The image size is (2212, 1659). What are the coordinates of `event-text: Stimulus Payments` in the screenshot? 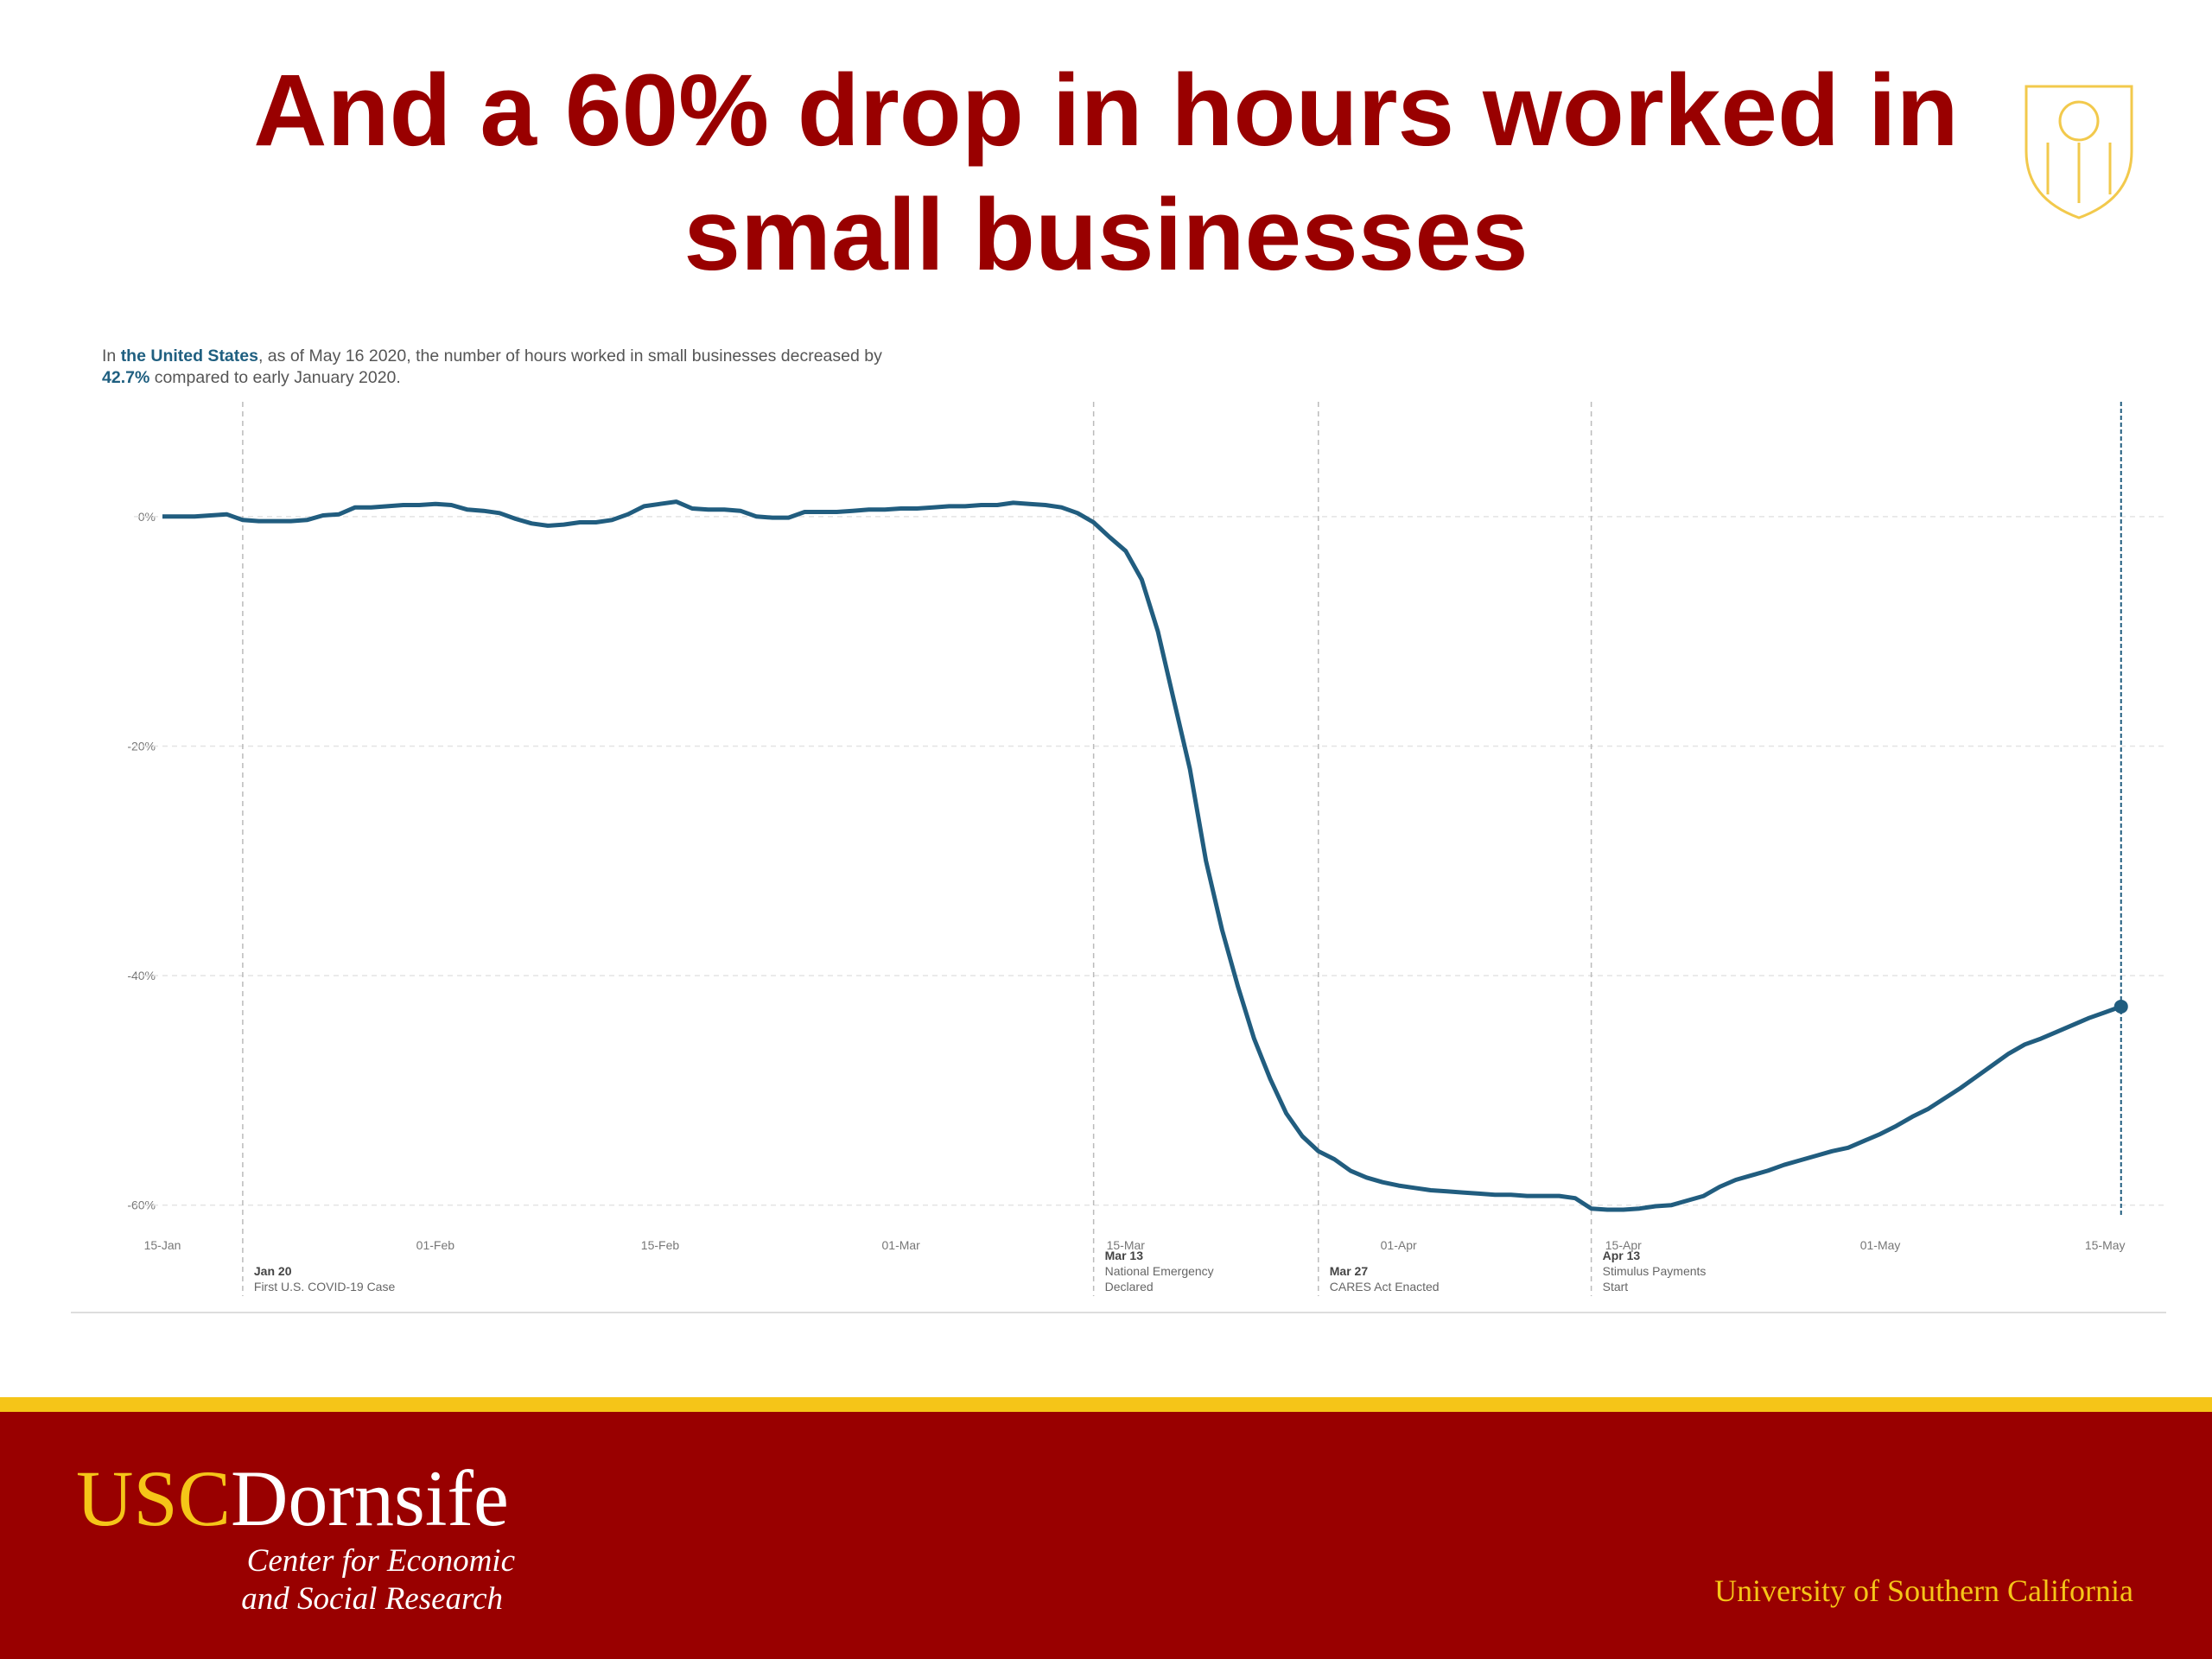 It's located at (1655, 1271).